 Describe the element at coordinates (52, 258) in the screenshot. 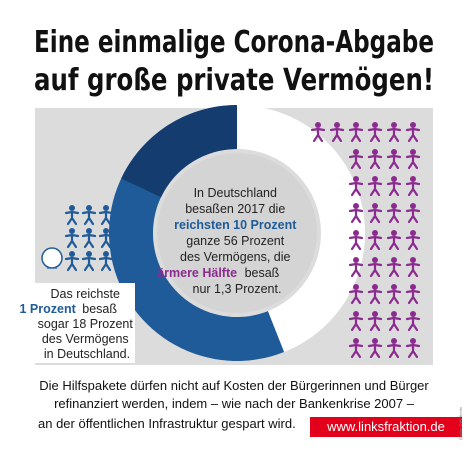

I see `highlight-ring` at that location.